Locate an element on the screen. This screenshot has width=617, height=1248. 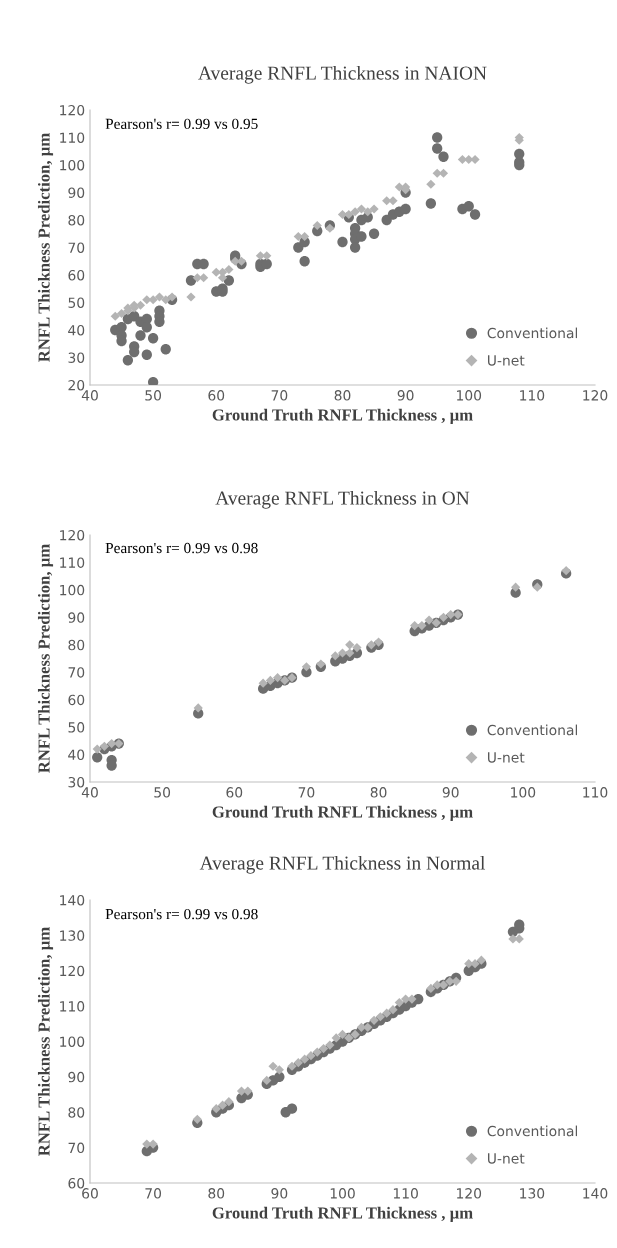
y-tick-label: 20 is located at coordinates (76, 385).